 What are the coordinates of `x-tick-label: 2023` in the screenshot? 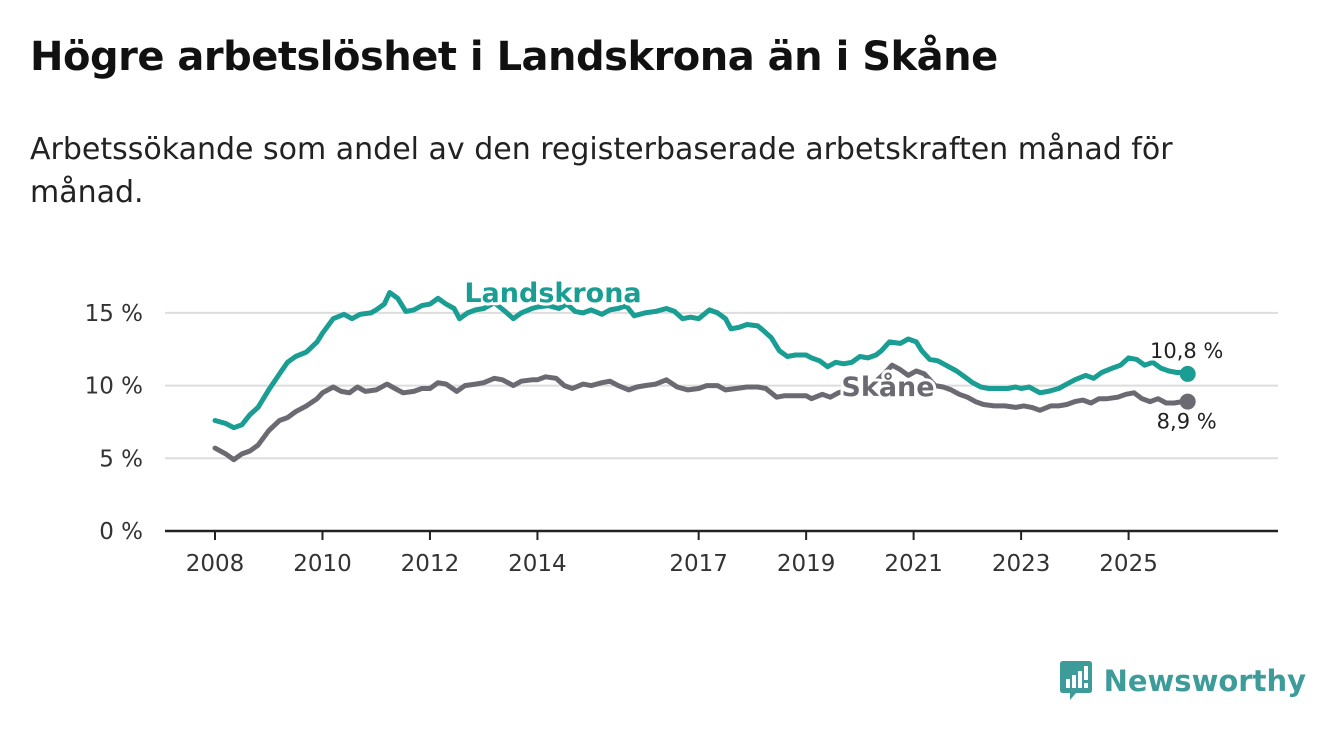 It's located at (1021, 564).